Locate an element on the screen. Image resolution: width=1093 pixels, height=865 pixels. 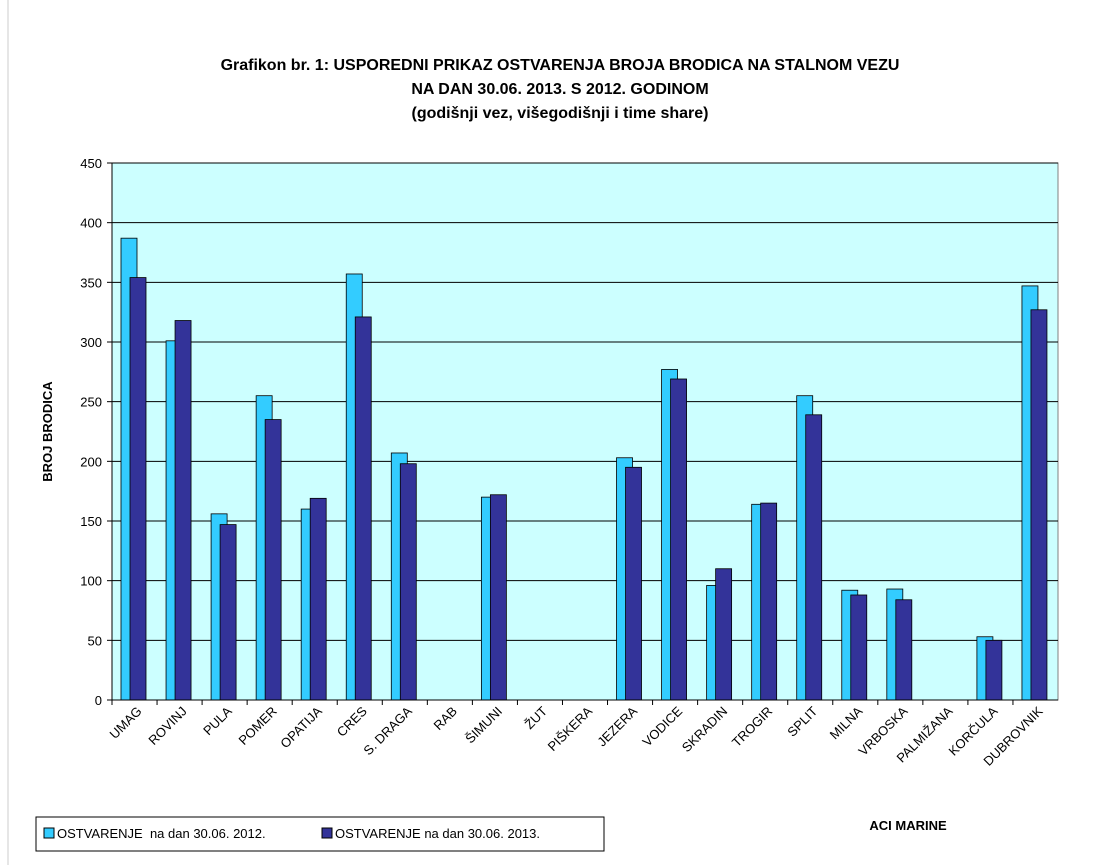
legend-box is located at coordinates (320, 834).